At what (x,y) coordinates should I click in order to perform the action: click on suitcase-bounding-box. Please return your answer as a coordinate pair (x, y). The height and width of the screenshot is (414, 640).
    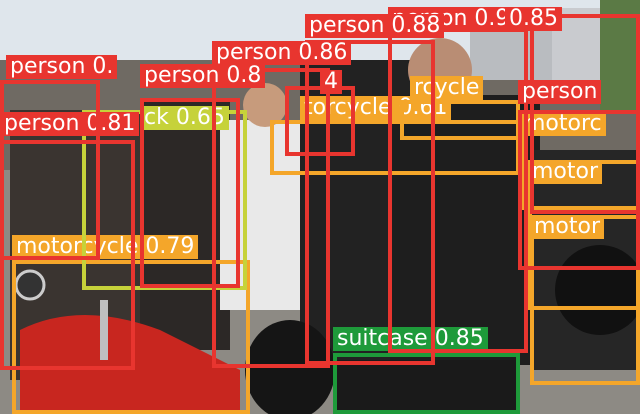
    Looking at the image, I should click on (426, 383).